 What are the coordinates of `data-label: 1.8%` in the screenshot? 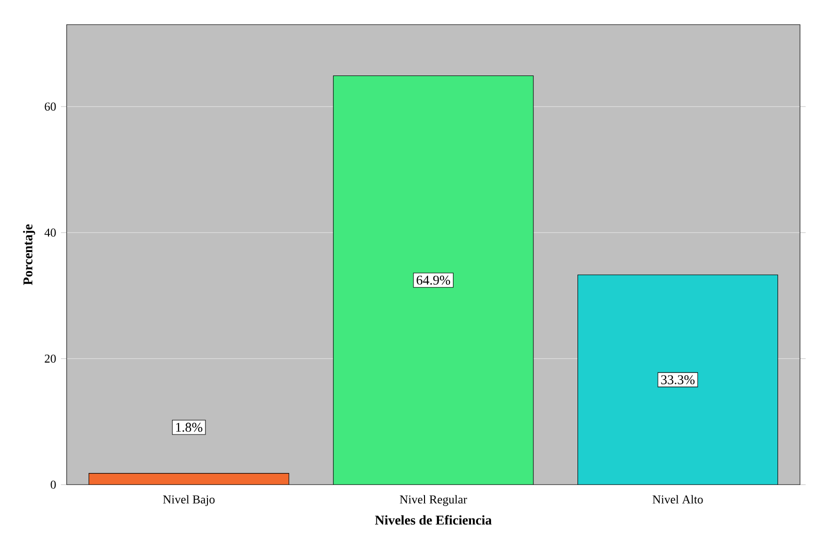 It's located at (189, 427).